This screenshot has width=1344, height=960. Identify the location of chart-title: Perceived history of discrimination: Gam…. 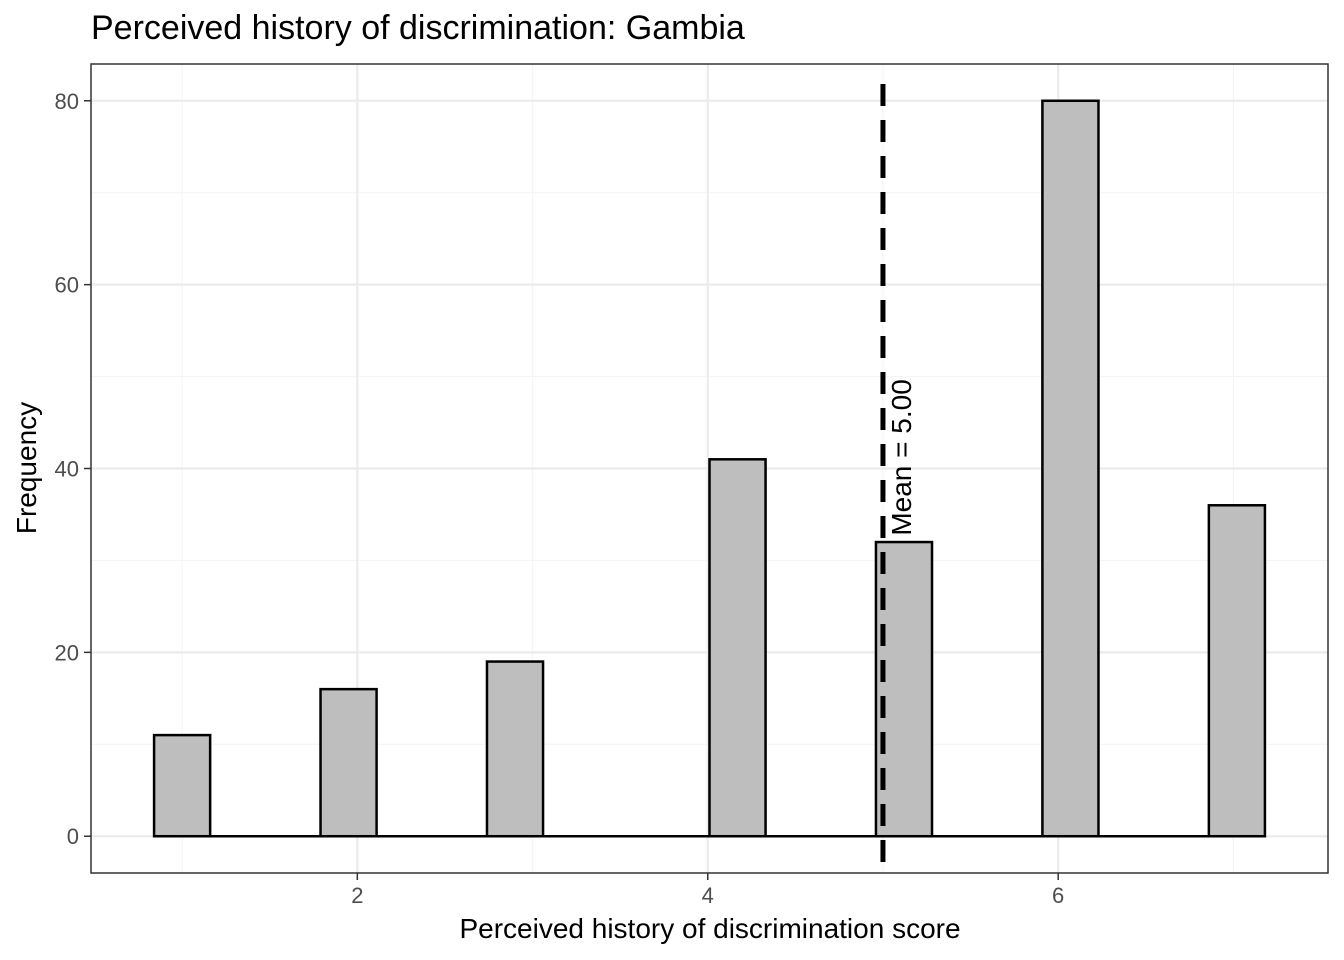
(418, 28).